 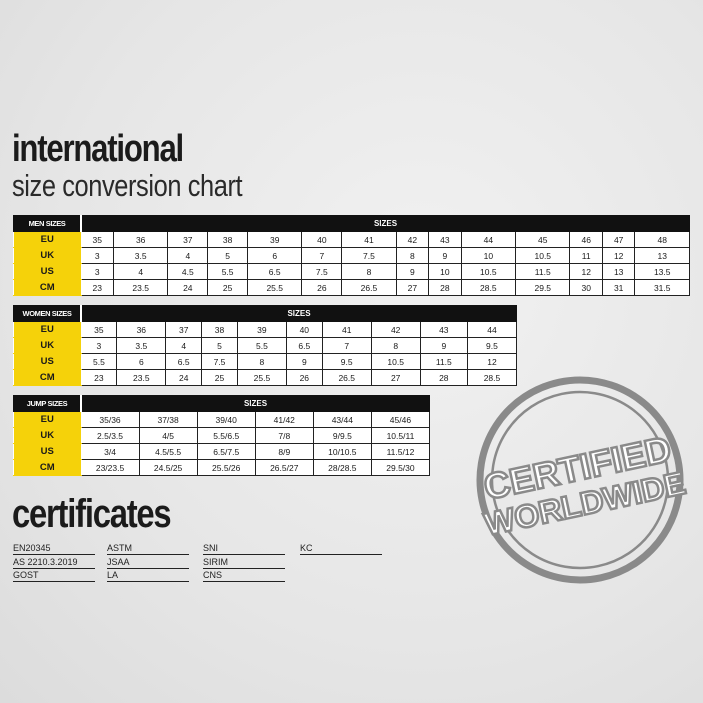 What do you see at coordinates (284, 467) in the screenshot?
I see `size-cell: 26.5/27` at bounding box center [284, 467].